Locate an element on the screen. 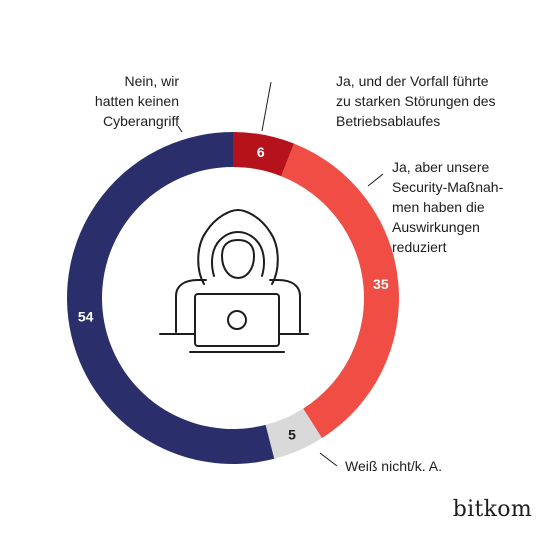  hacker-laptop-icon is located at coordinates (234, 281).